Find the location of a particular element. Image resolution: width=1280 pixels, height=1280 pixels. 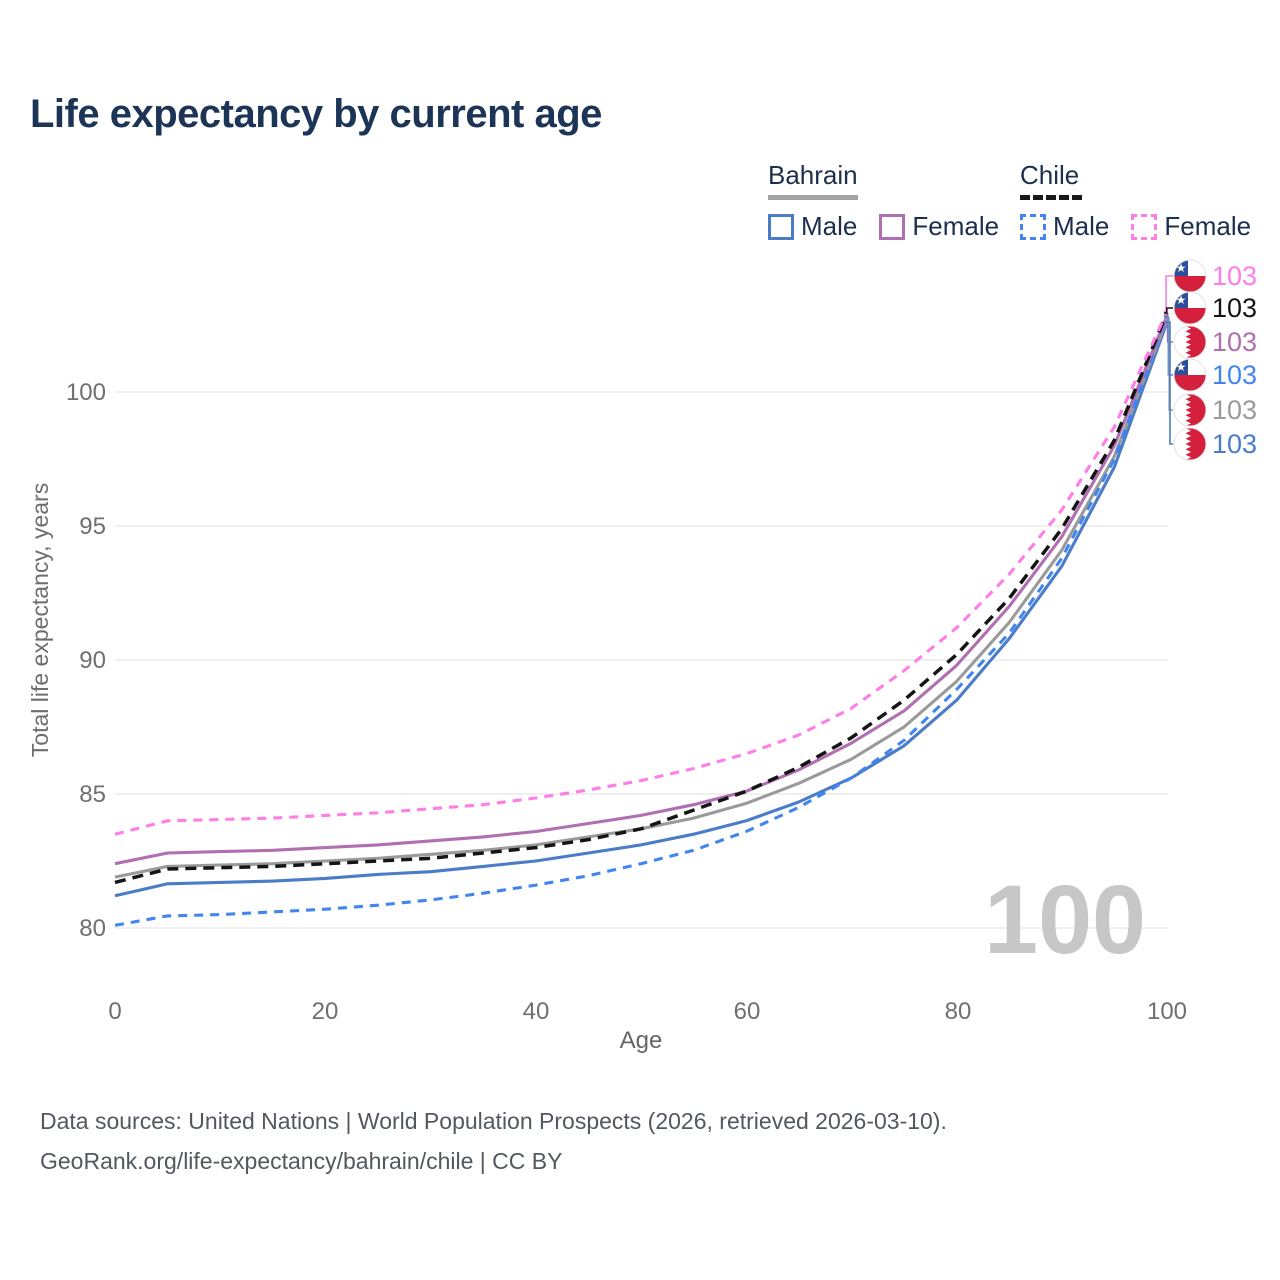

y-axis-ticks: 100 95 90 85 80 is located at coordinates (86, 660).